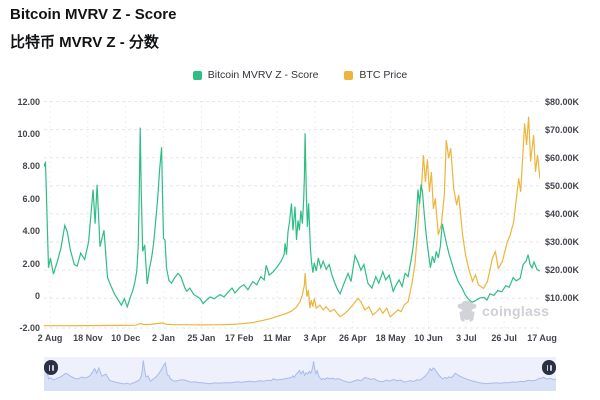 Image resolution: width=600 pixels, height=400 pixels. What do you see at coordinates (50, 338) in the screenshot?
I see `x-axis-label: 2 Aug` at bounding box center [50, 338].